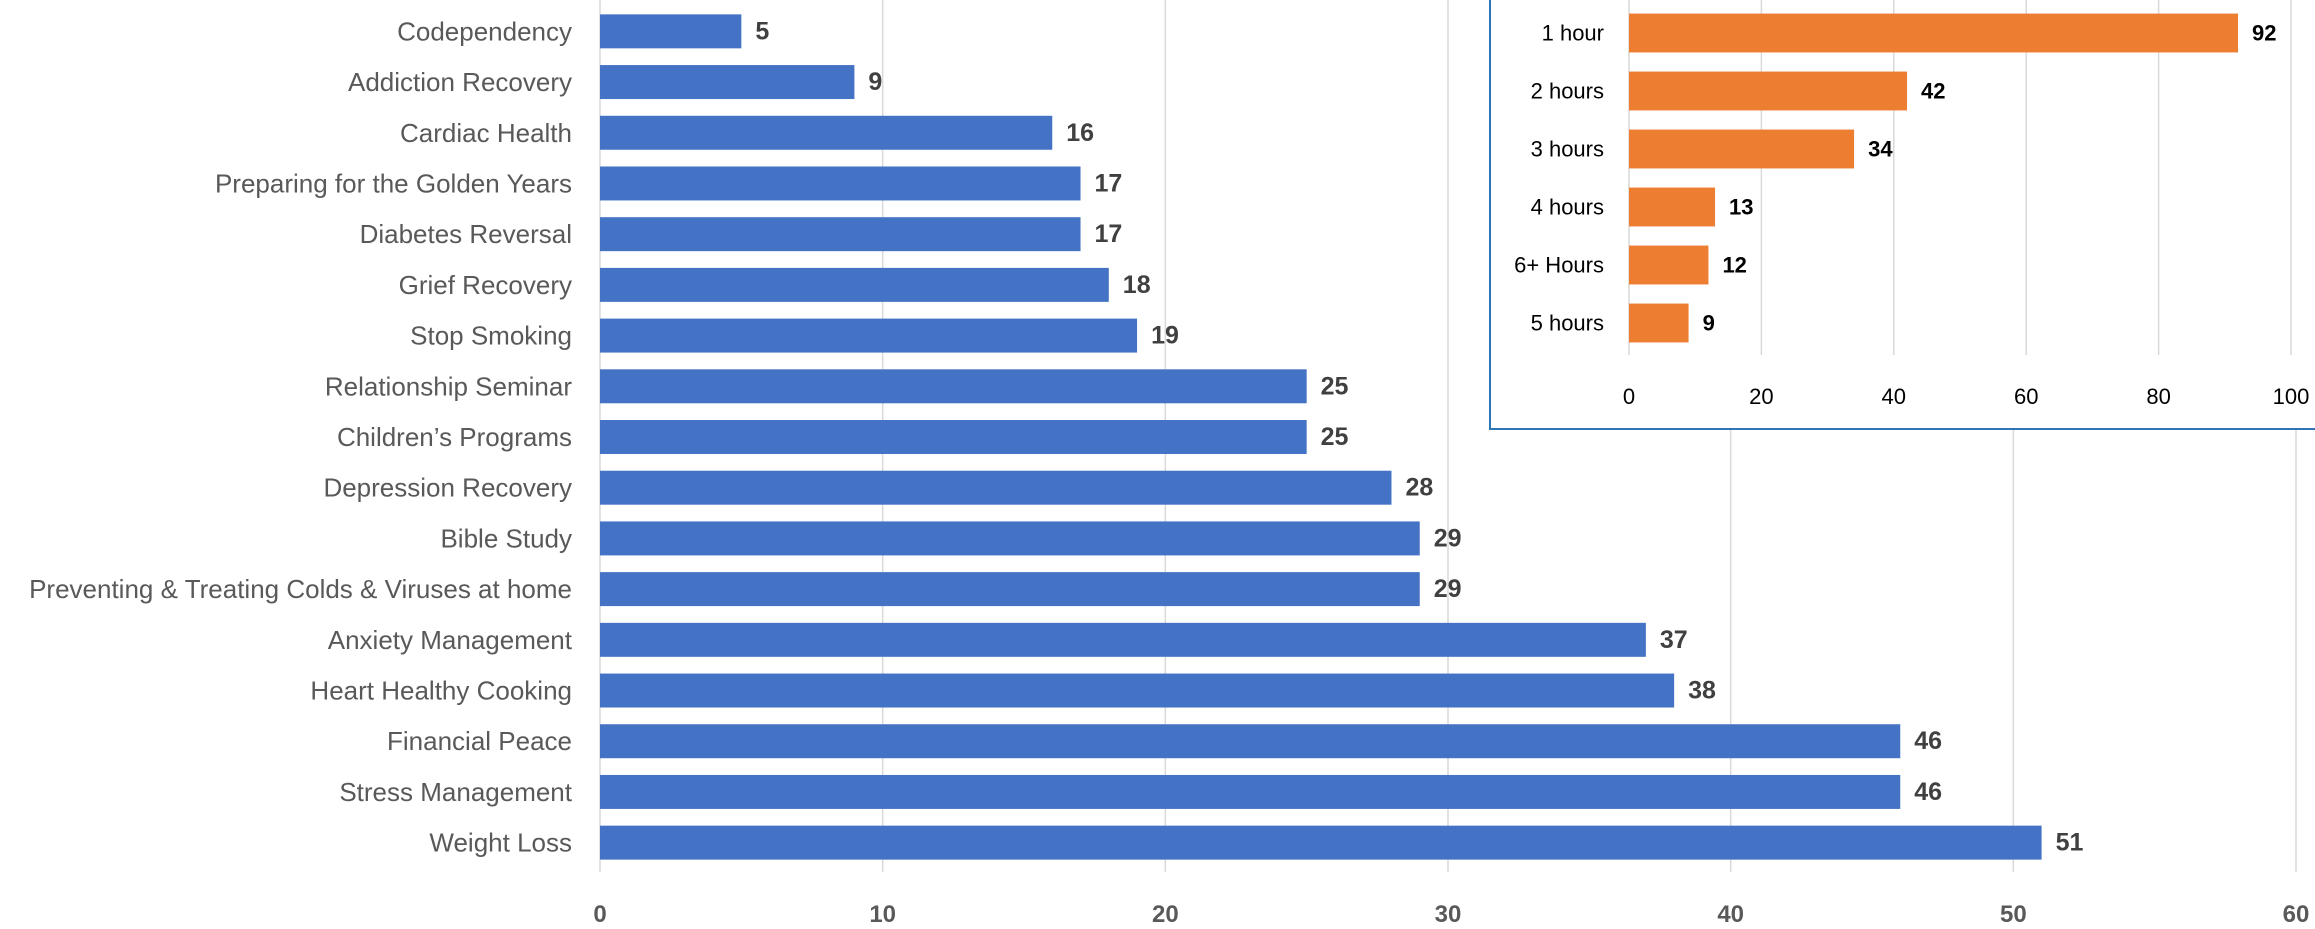 The width and height of the screenshot is (2315, 929). What do you see at coordinates (869, 335) in the screenshot?
I see `bar-stop-smoking` at bounding box center [869, 335].